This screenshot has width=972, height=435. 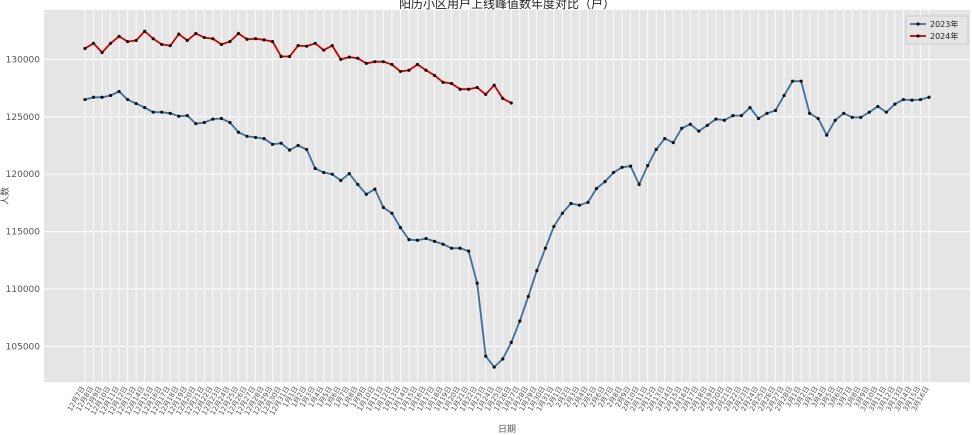 I want to click on y-tick-label: 130000, so click(x=23, y=60).